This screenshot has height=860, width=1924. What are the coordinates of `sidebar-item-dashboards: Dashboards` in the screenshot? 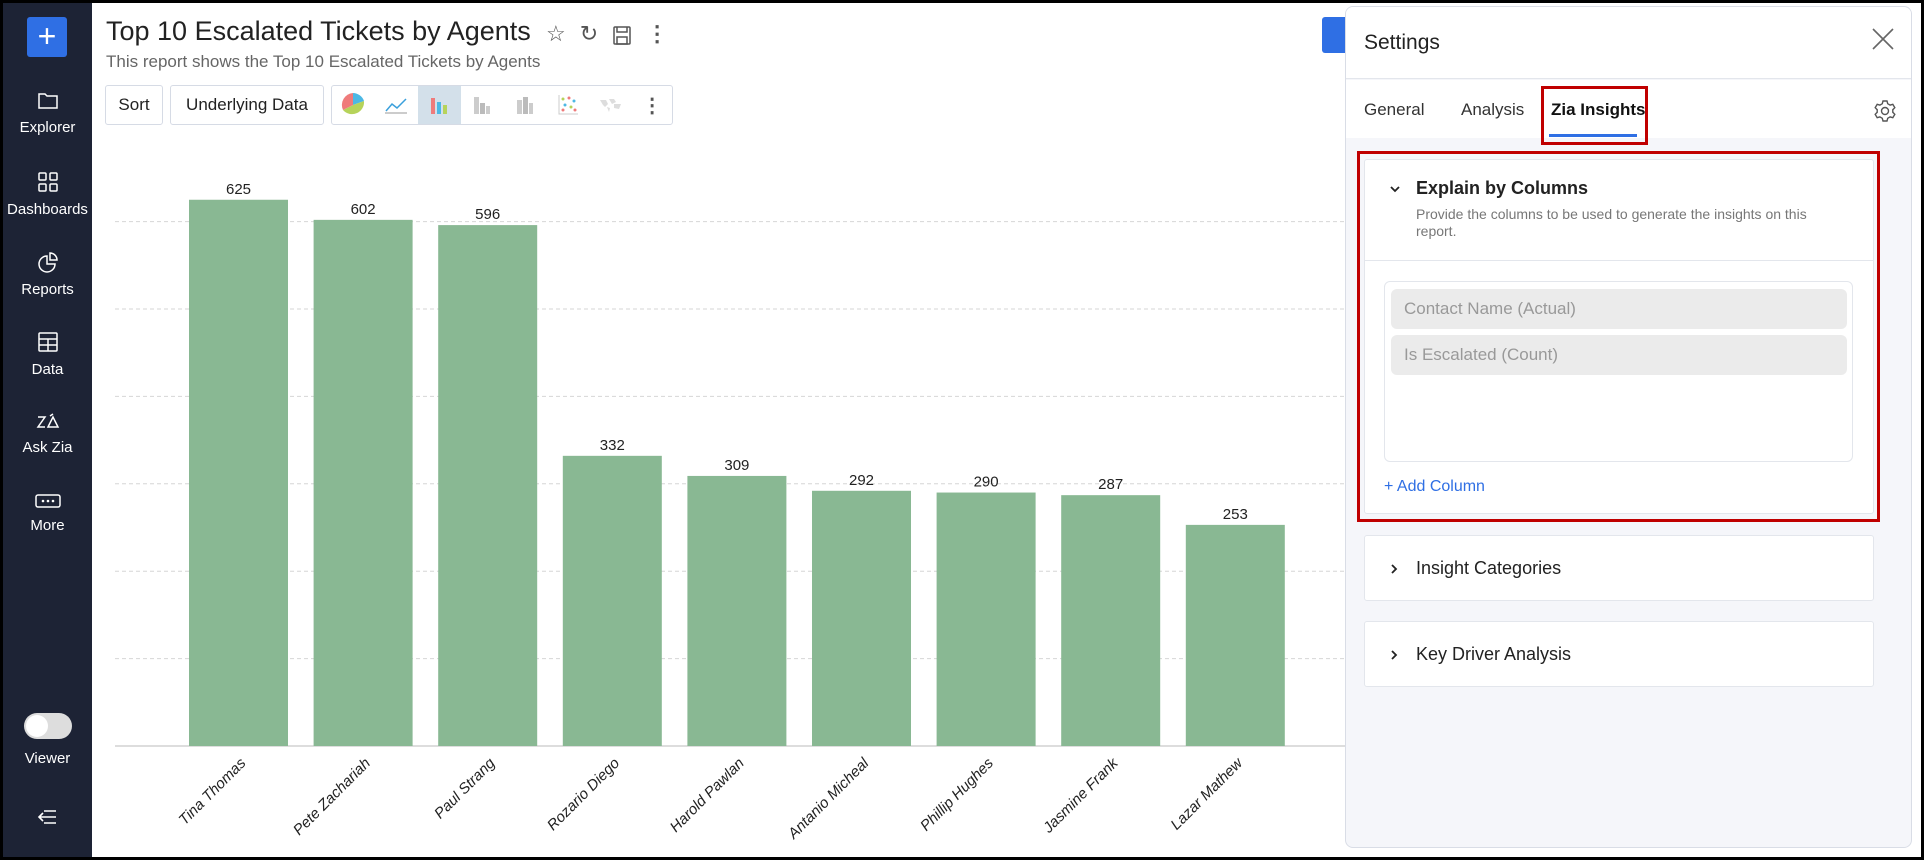 It's located at (47, 194).